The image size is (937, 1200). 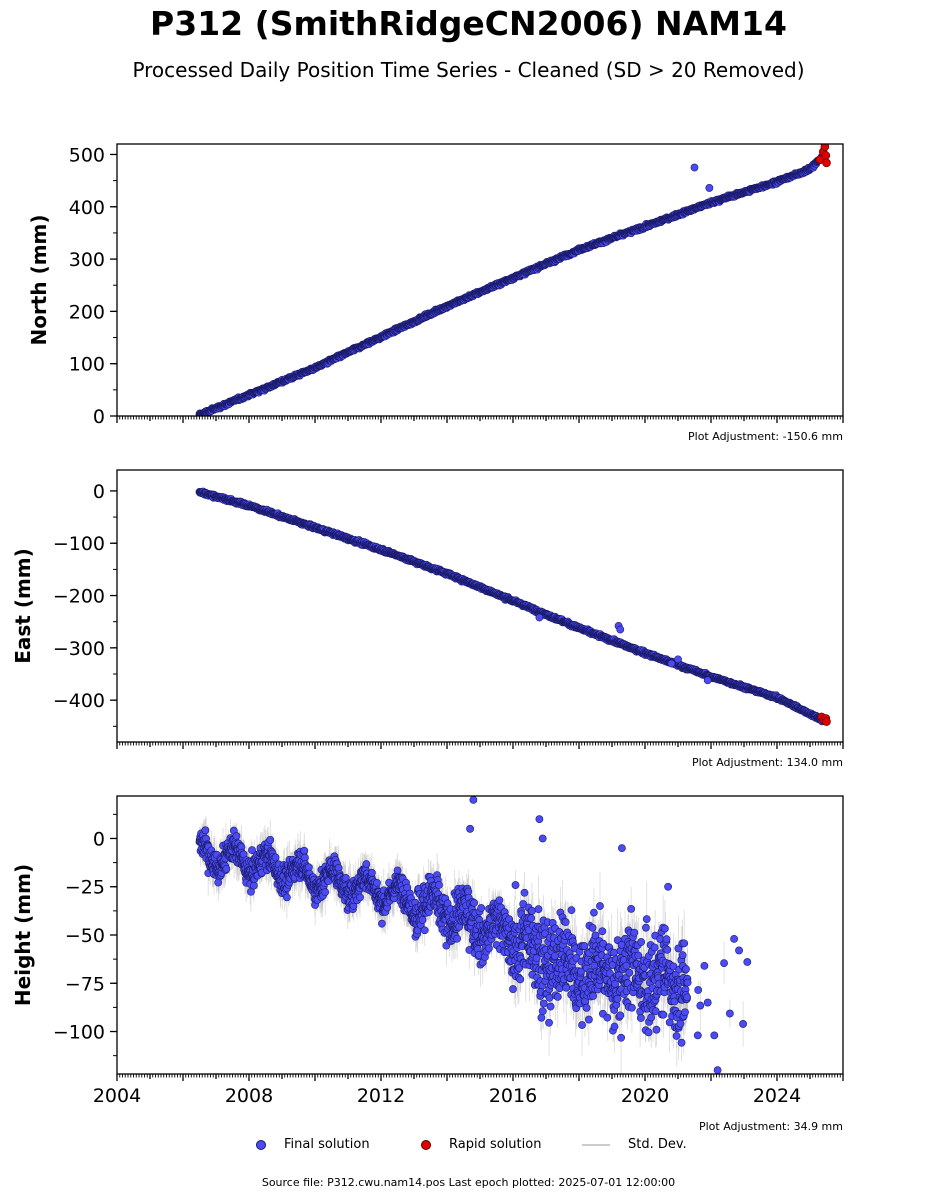 What do you see at coordinates (87, 312) in the screenshot?
I see `y-tick-label: 200` at bounding box center [87, 312].